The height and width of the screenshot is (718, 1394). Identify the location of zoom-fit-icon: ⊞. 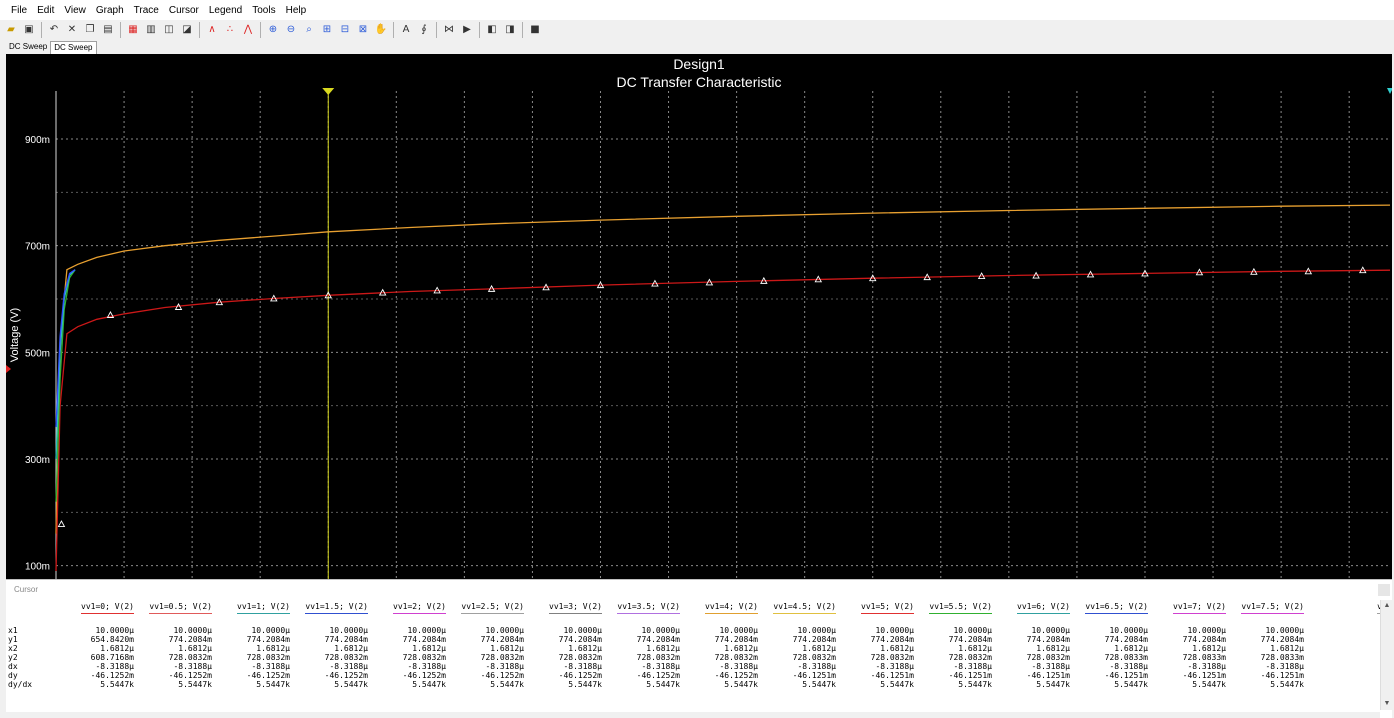
(327, 29).